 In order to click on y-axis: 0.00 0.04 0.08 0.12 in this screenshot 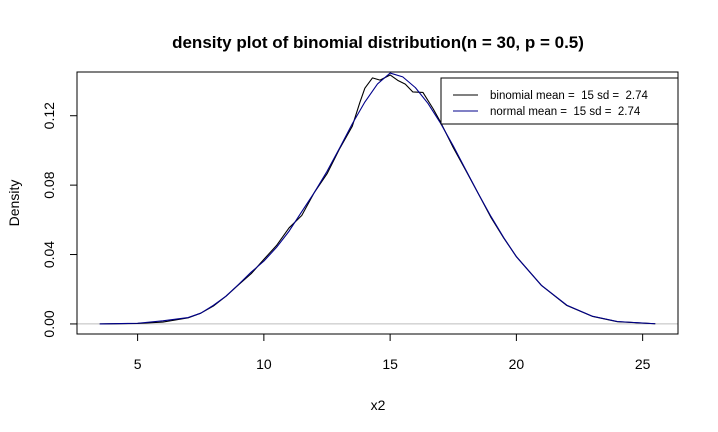, I will do `click(59, 220)`.